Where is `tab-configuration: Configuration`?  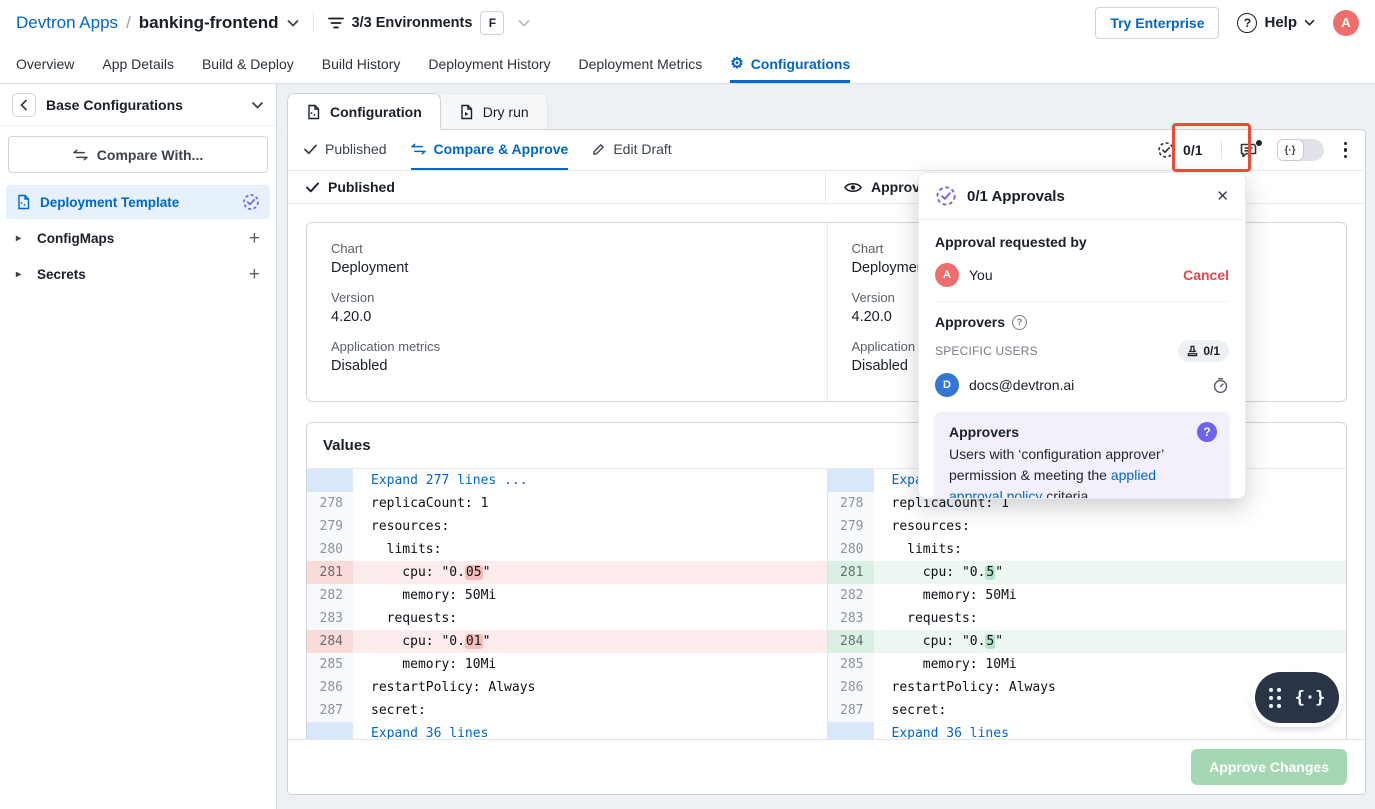
tab-configuration: Configuration is located at coordinates (364, 111).